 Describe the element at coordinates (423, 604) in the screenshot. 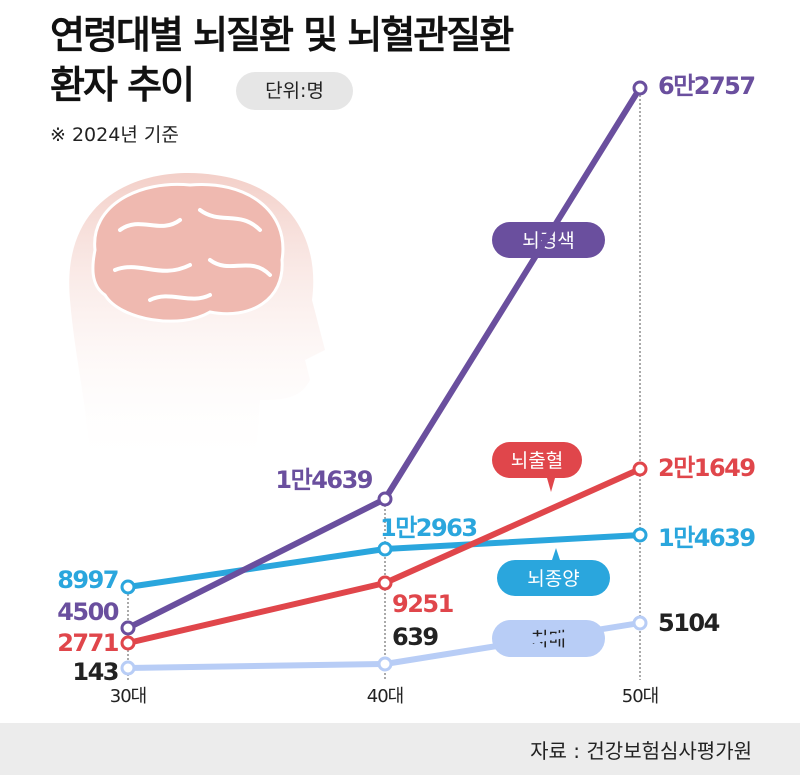

I see `data-label: 9251` at that location.